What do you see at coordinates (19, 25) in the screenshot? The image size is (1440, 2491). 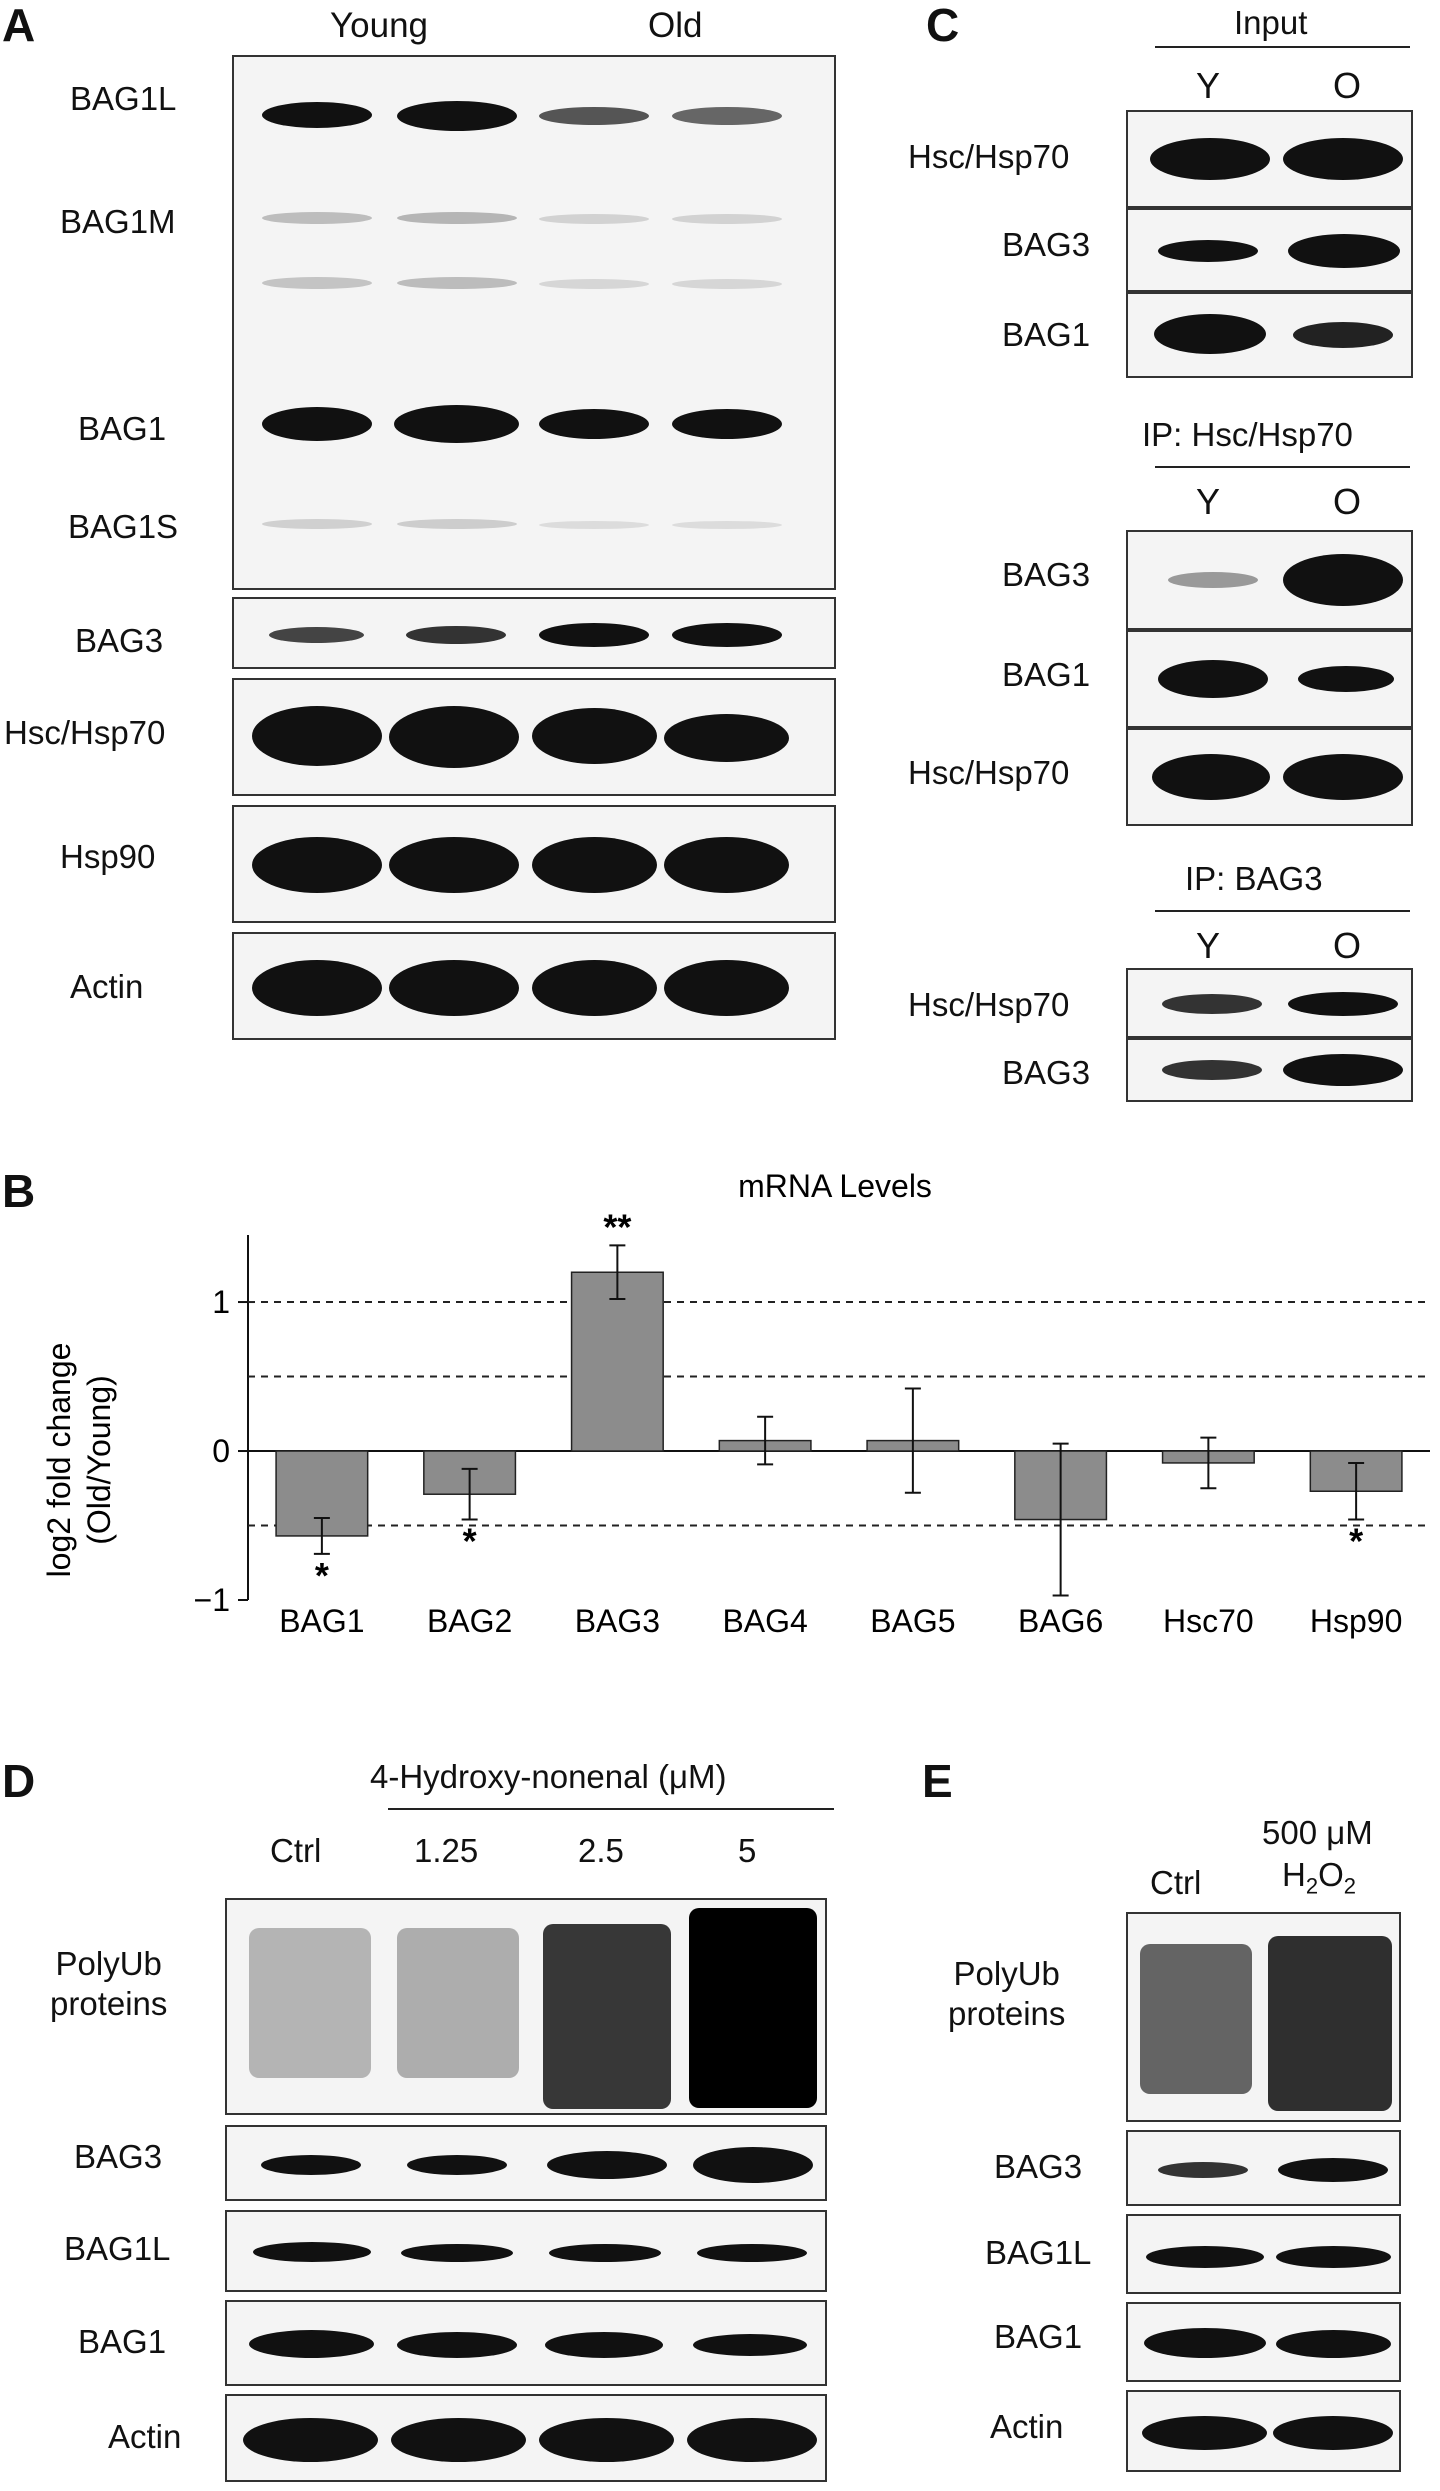 I see `panel-label-a: A` at bounding box center [19, 25].